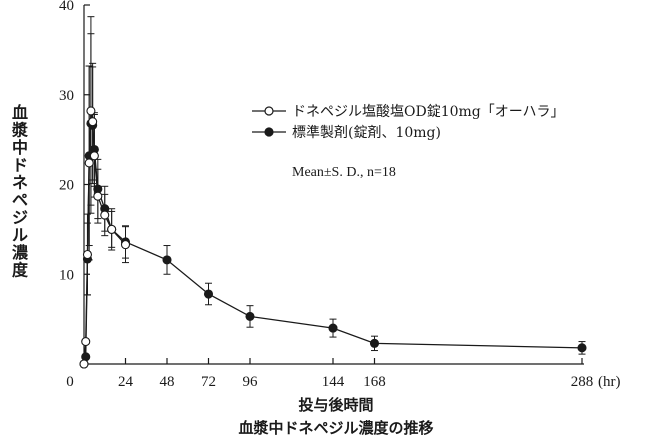 The height and width of the screenshot is (442, 647). I want to click on y-axis-label-char: 漿, so click(20, 130).